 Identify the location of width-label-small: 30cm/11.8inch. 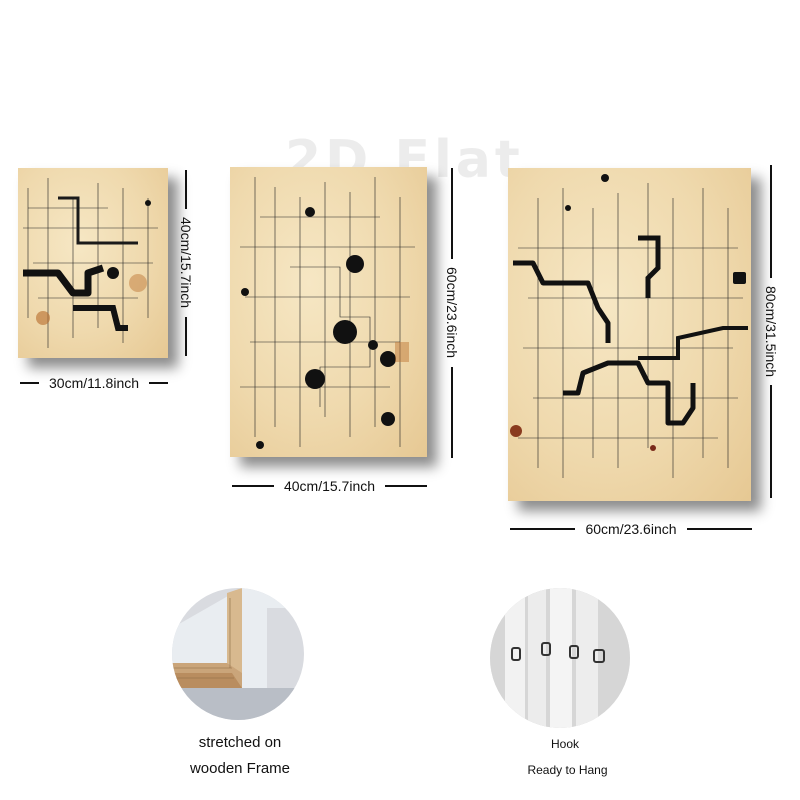
(94, 383).